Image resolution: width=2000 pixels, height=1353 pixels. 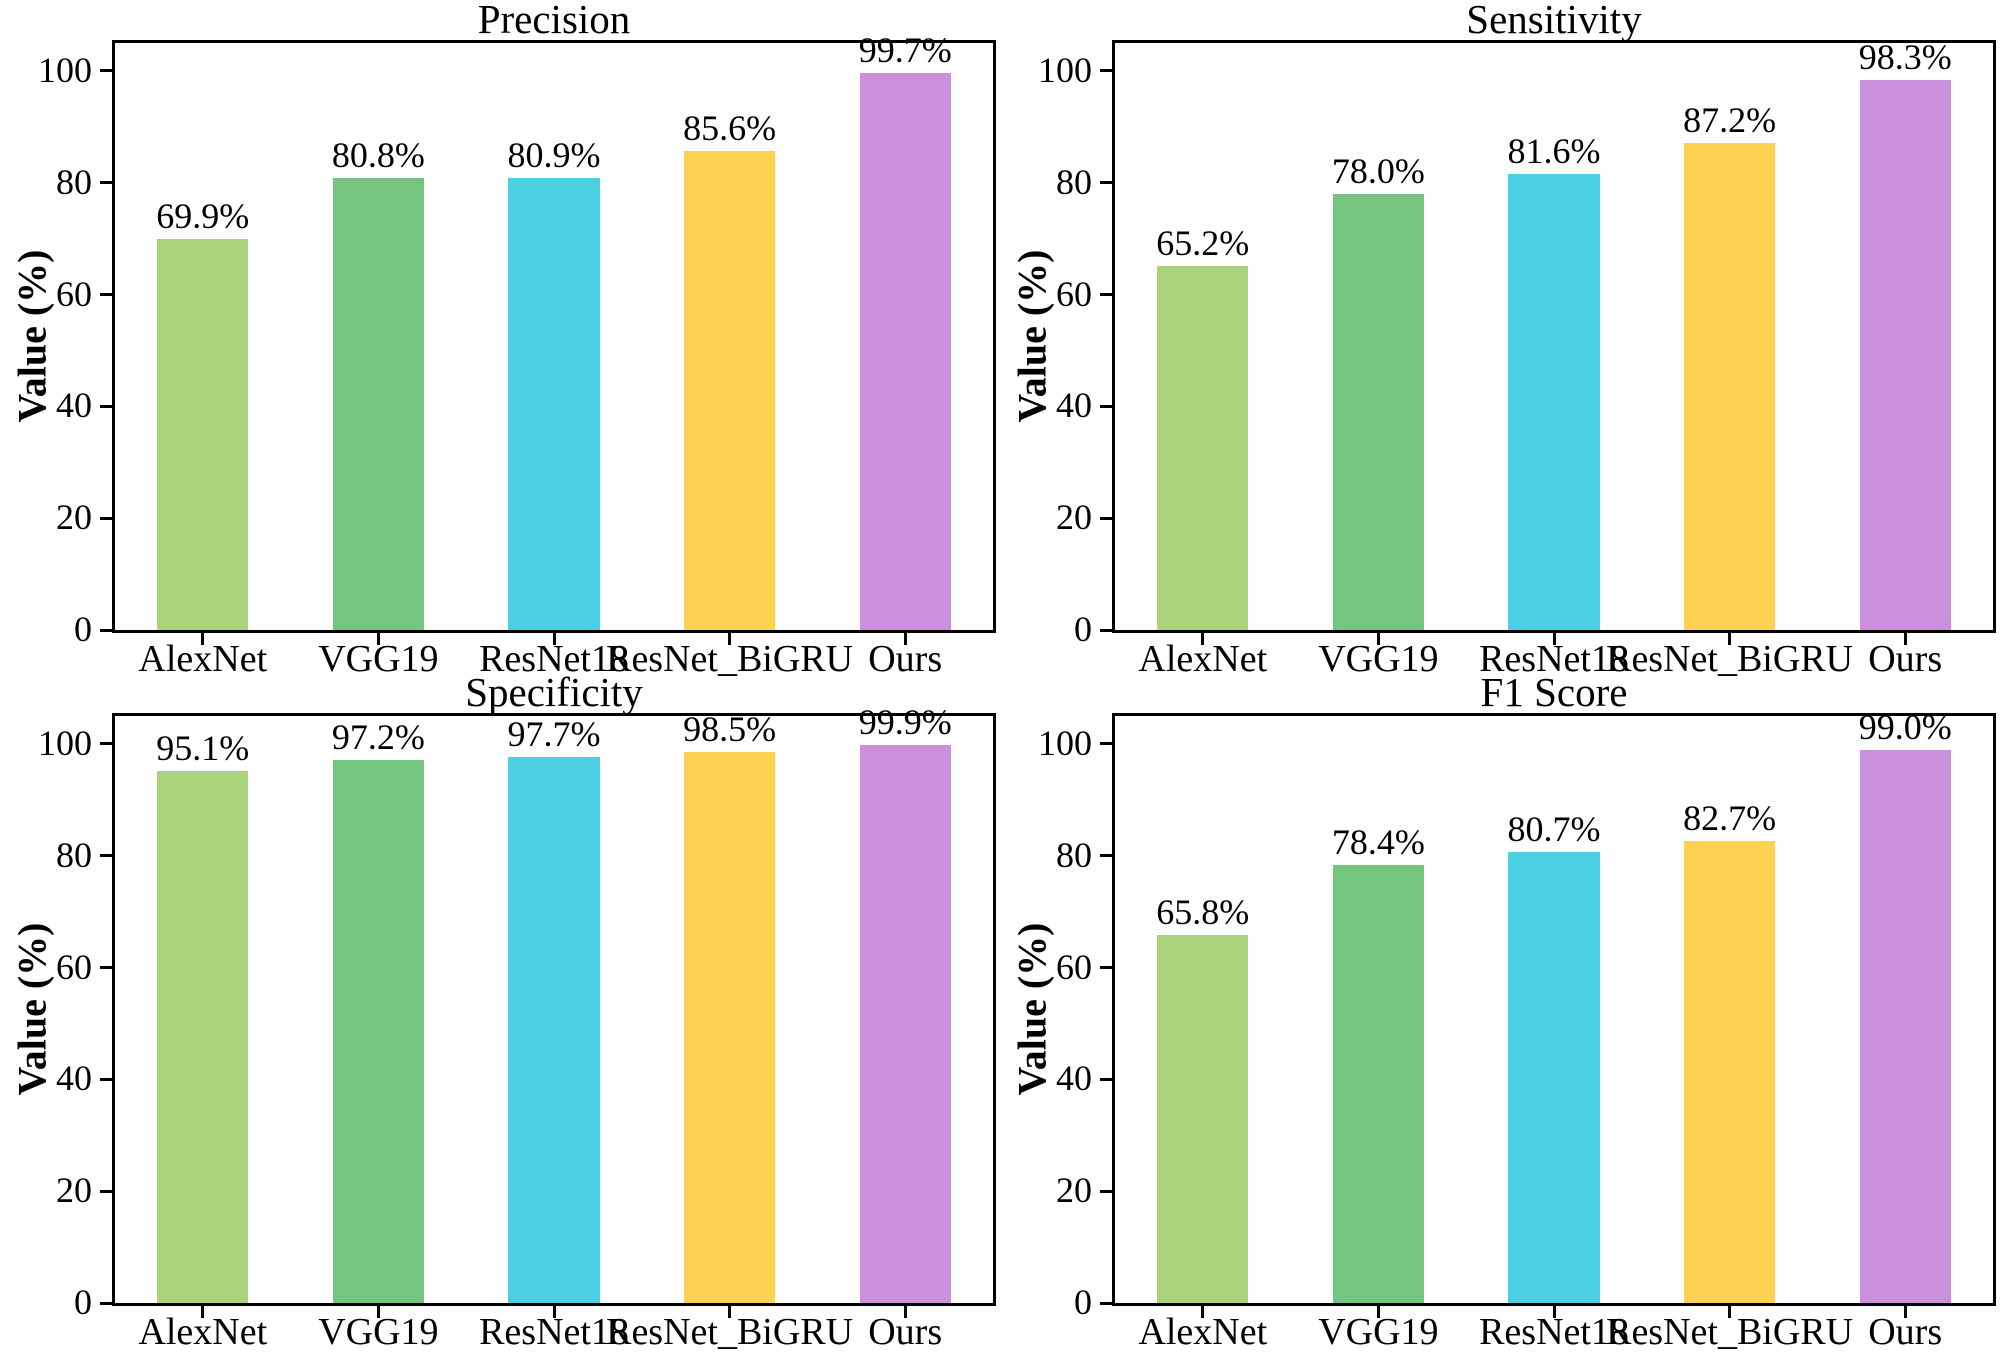 What do you see at coordinates (554, 154) in the screenshot?
I see `bar-value-label: 80.9%` at bounding box center [554, 154].